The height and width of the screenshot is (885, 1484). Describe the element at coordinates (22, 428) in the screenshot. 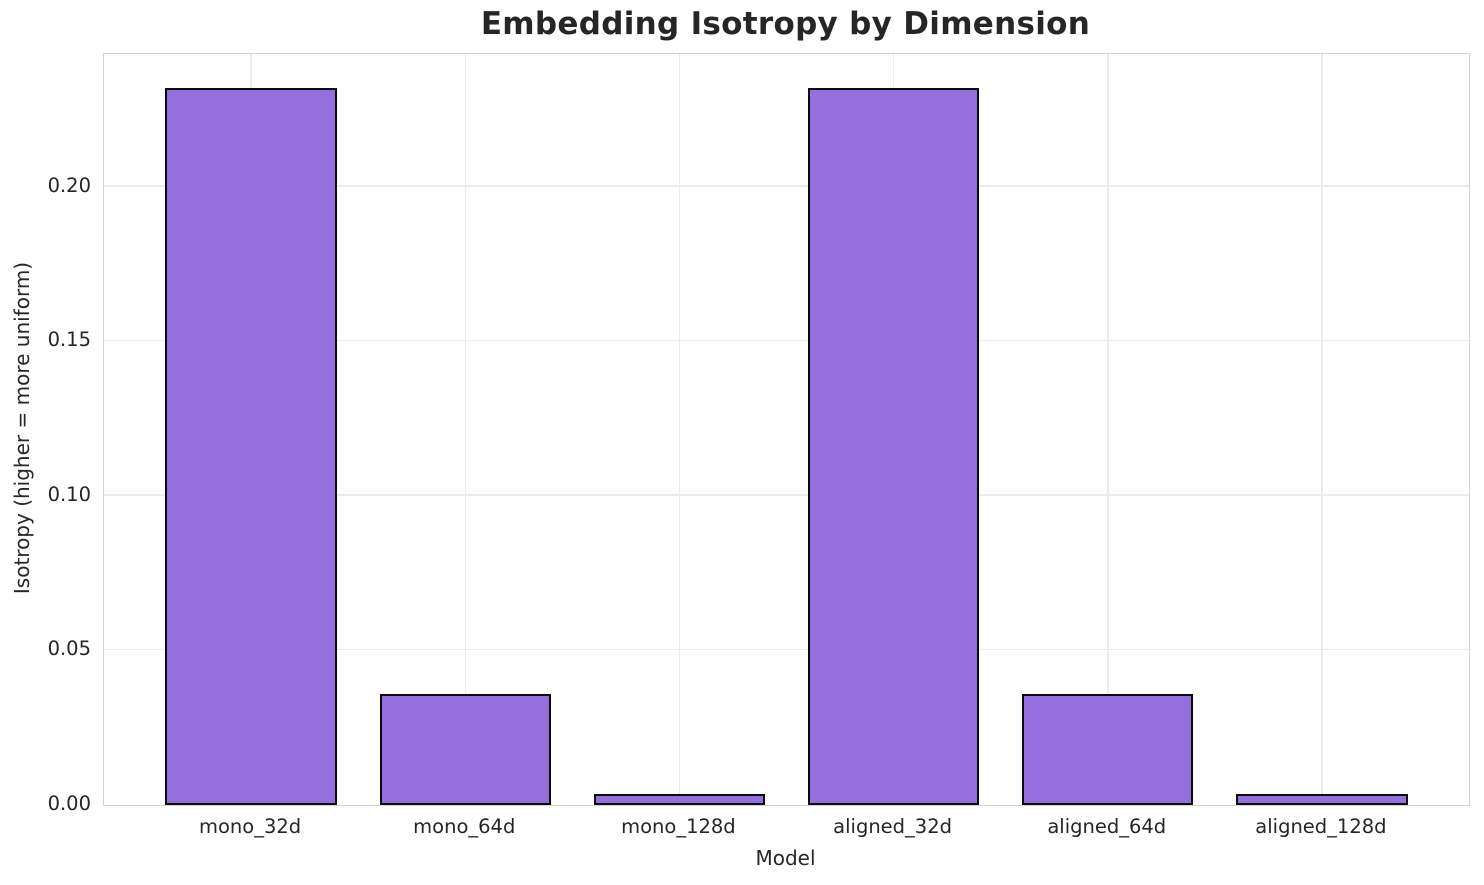

I see `y-axis-label: Isotropy (higher = more uniform)` at that location.